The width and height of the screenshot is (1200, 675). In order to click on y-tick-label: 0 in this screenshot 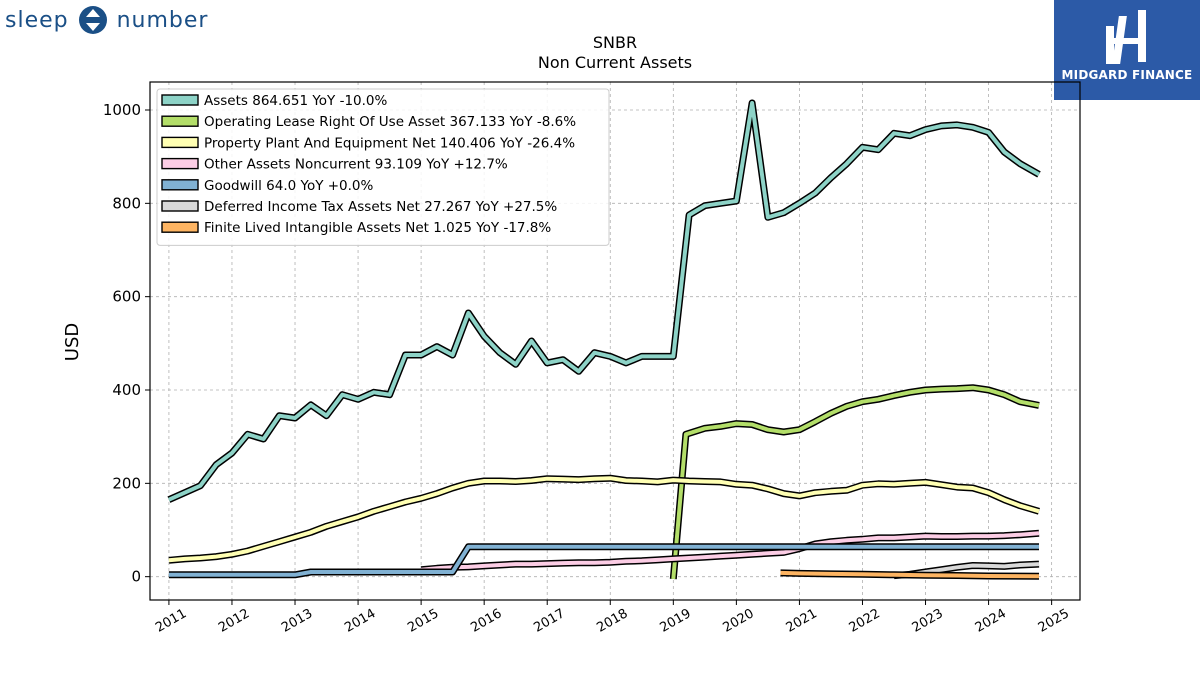, I will do `click(136, 577)`.